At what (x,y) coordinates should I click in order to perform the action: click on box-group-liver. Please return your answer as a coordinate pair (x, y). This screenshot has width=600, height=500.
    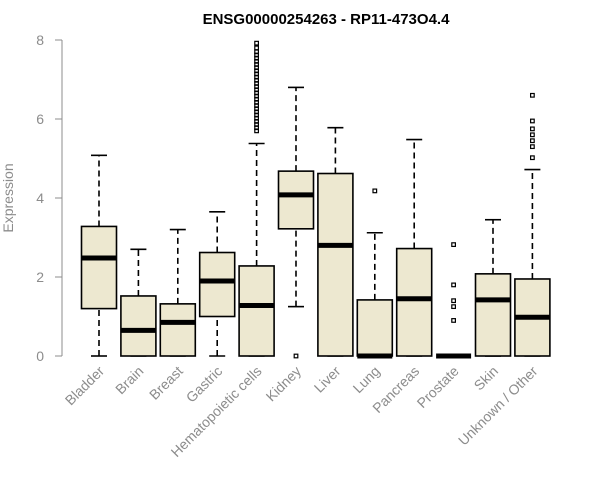
    Looking at the image, I should click on (335, 241).